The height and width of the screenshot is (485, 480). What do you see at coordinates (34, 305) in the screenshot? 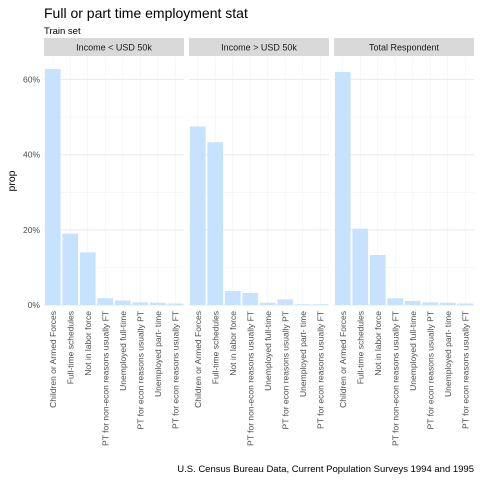
I see `y-tick-label: 0%` at bounding box center [34, 305].